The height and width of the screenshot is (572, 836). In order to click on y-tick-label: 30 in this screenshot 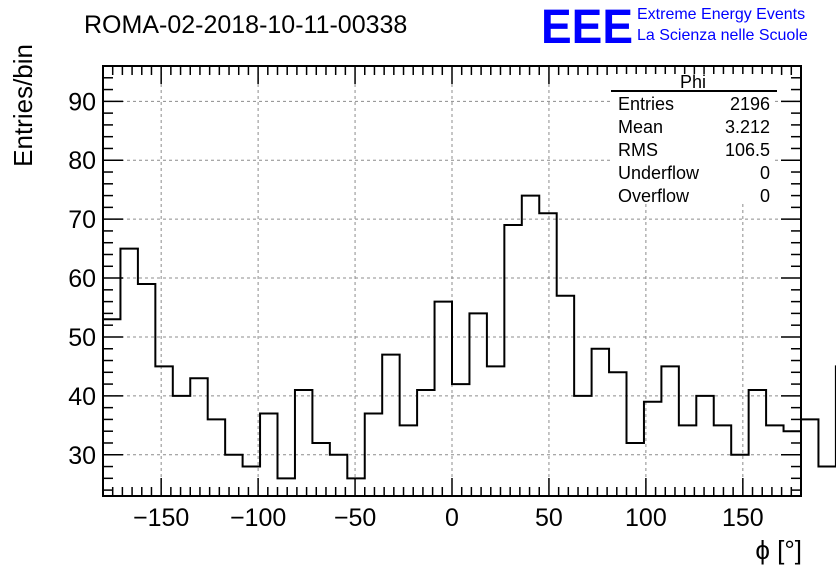, I will do `click(82, 456)`.